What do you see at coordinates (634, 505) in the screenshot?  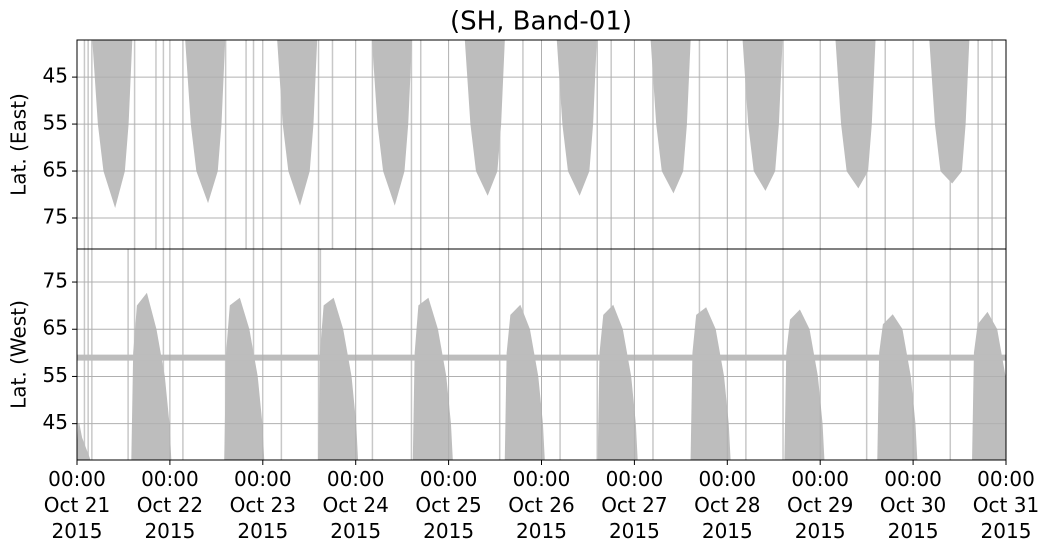 I see `x-tick-label: 00:00 Oct 27 2015` at bounding box center [634, 505].